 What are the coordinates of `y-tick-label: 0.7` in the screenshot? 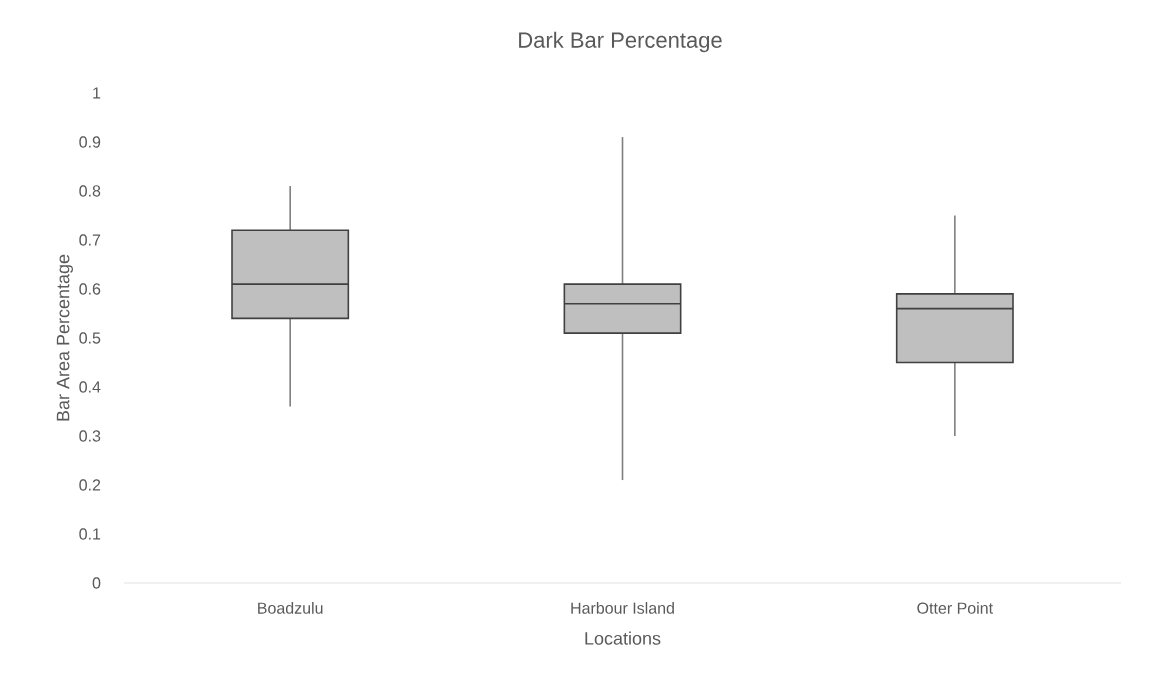 It's located at (90, 240).